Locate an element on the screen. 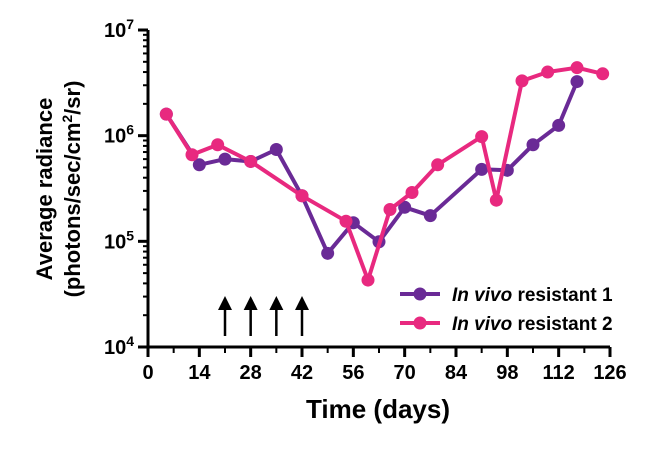 This screenshot has width=669, height=464. y-tick-label: 10⁵ is located at coordinates (119, 240).